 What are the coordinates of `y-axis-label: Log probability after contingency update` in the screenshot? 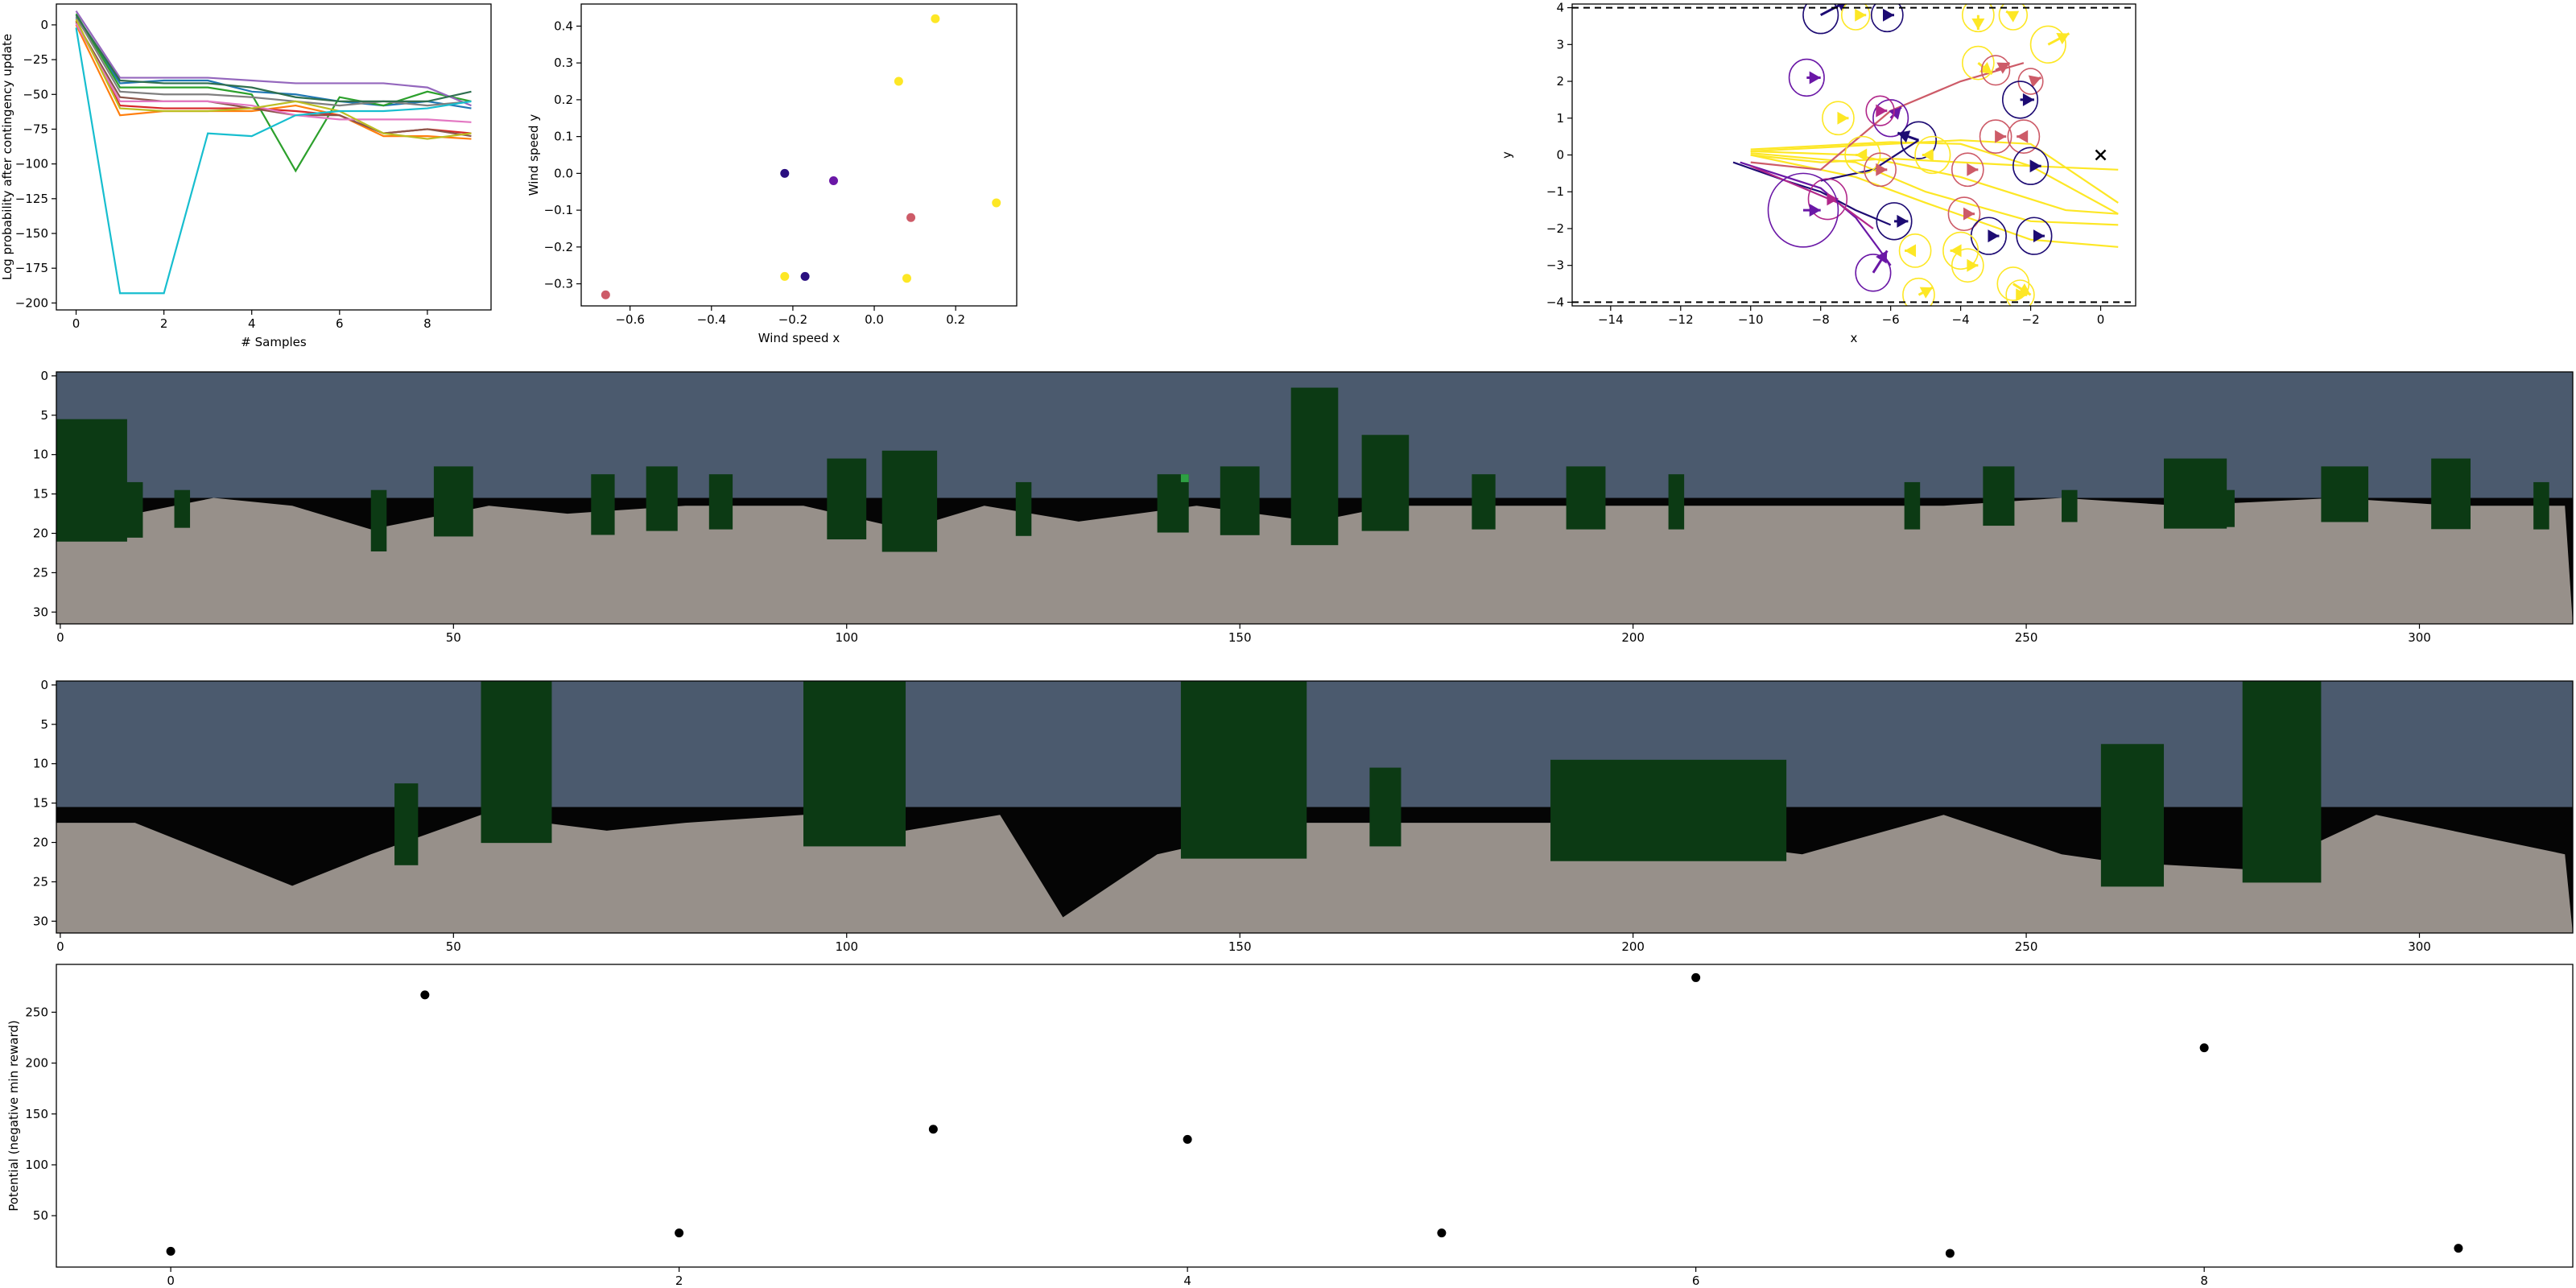 It's located at (7, 157).